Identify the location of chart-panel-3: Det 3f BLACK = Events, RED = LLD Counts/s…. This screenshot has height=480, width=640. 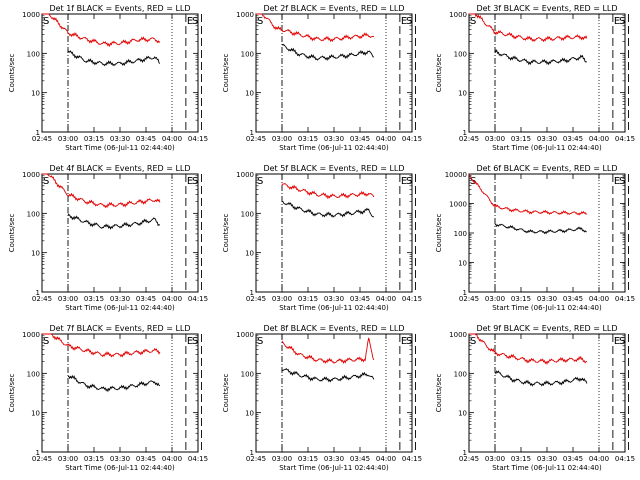
(535, 78).